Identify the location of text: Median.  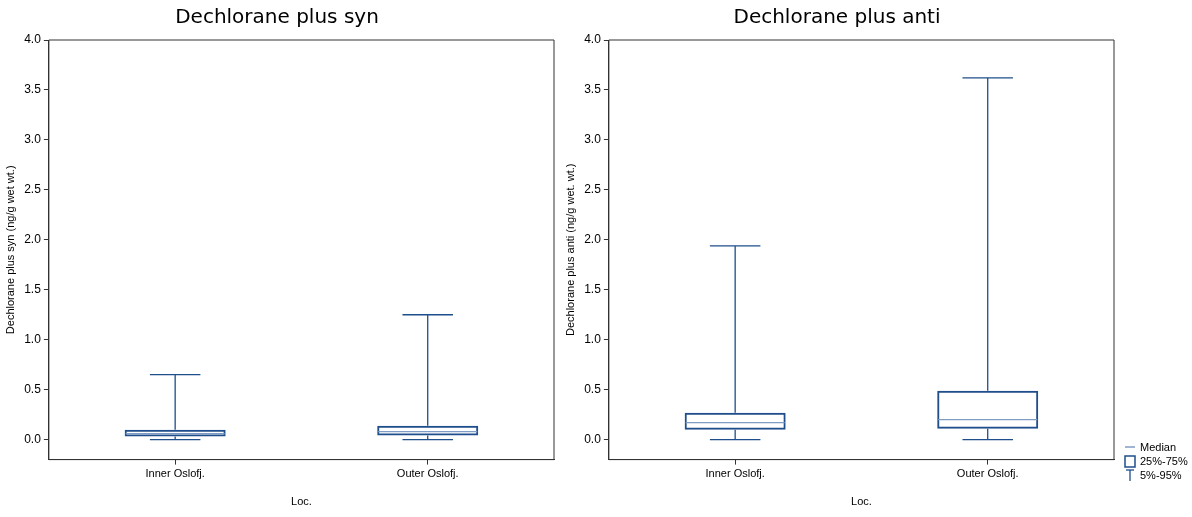
(1158, 447).